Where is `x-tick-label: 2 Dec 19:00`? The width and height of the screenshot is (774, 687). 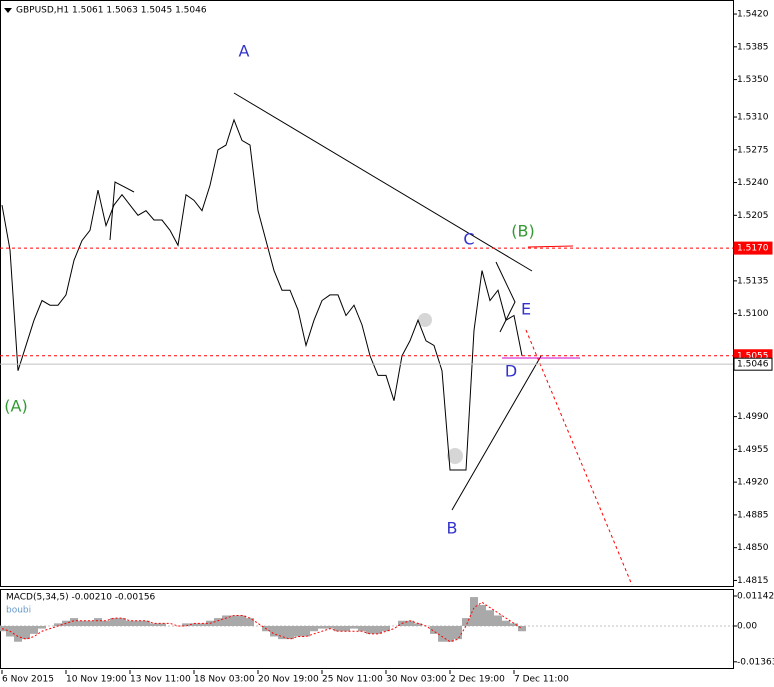
x-tick-label: 2 Dec 19:00 is located at coordinates (477, 680).